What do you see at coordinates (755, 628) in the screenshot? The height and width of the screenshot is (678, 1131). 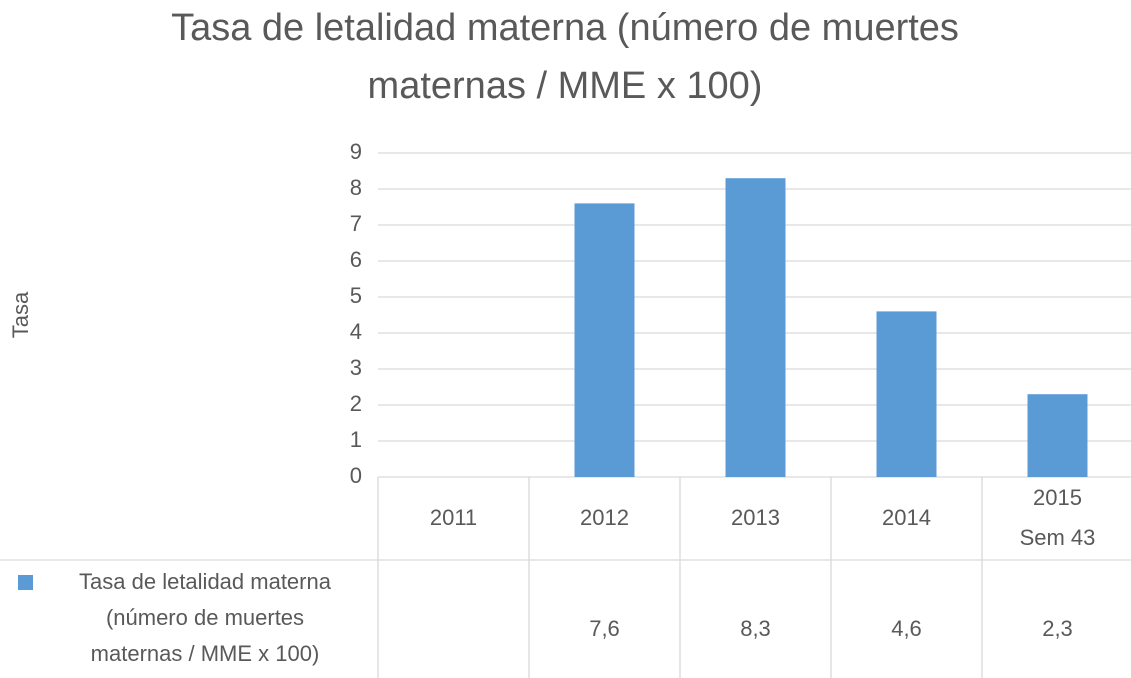 I see `data-label: 8,3` at bounding box center [755, 628].